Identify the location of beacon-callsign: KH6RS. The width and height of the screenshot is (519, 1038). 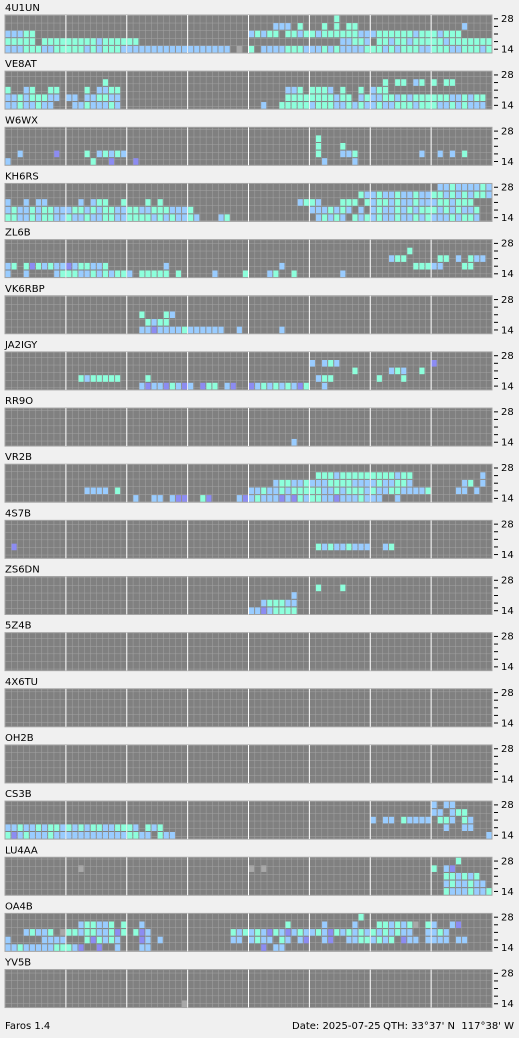
(22, 176).